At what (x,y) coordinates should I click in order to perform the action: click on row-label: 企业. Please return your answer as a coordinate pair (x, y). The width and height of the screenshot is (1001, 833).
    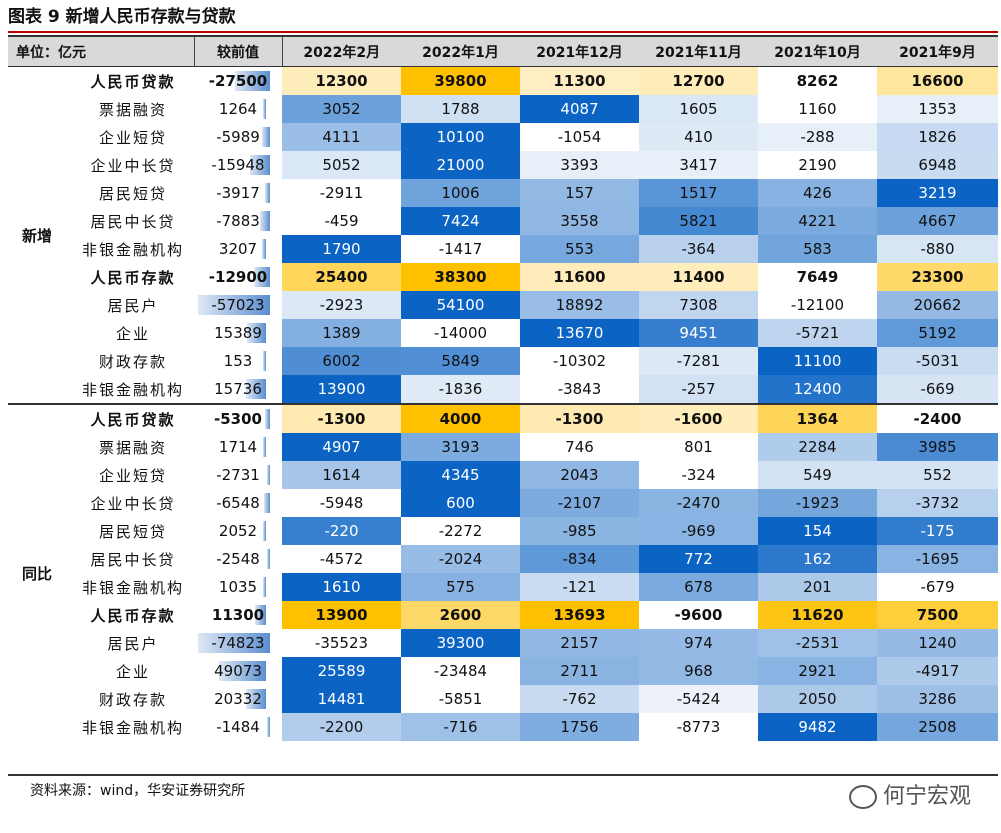
    Looking at the image, I should click on (132, 333).